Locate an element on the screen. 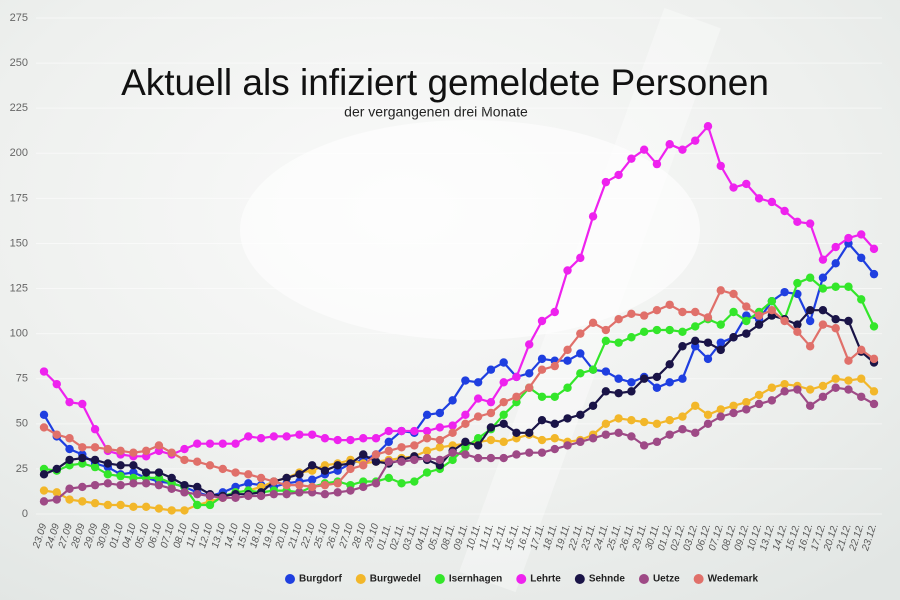 This screenshot has height=600, width=900. y-tick-label: 0 is located at coordinates (25, 514).